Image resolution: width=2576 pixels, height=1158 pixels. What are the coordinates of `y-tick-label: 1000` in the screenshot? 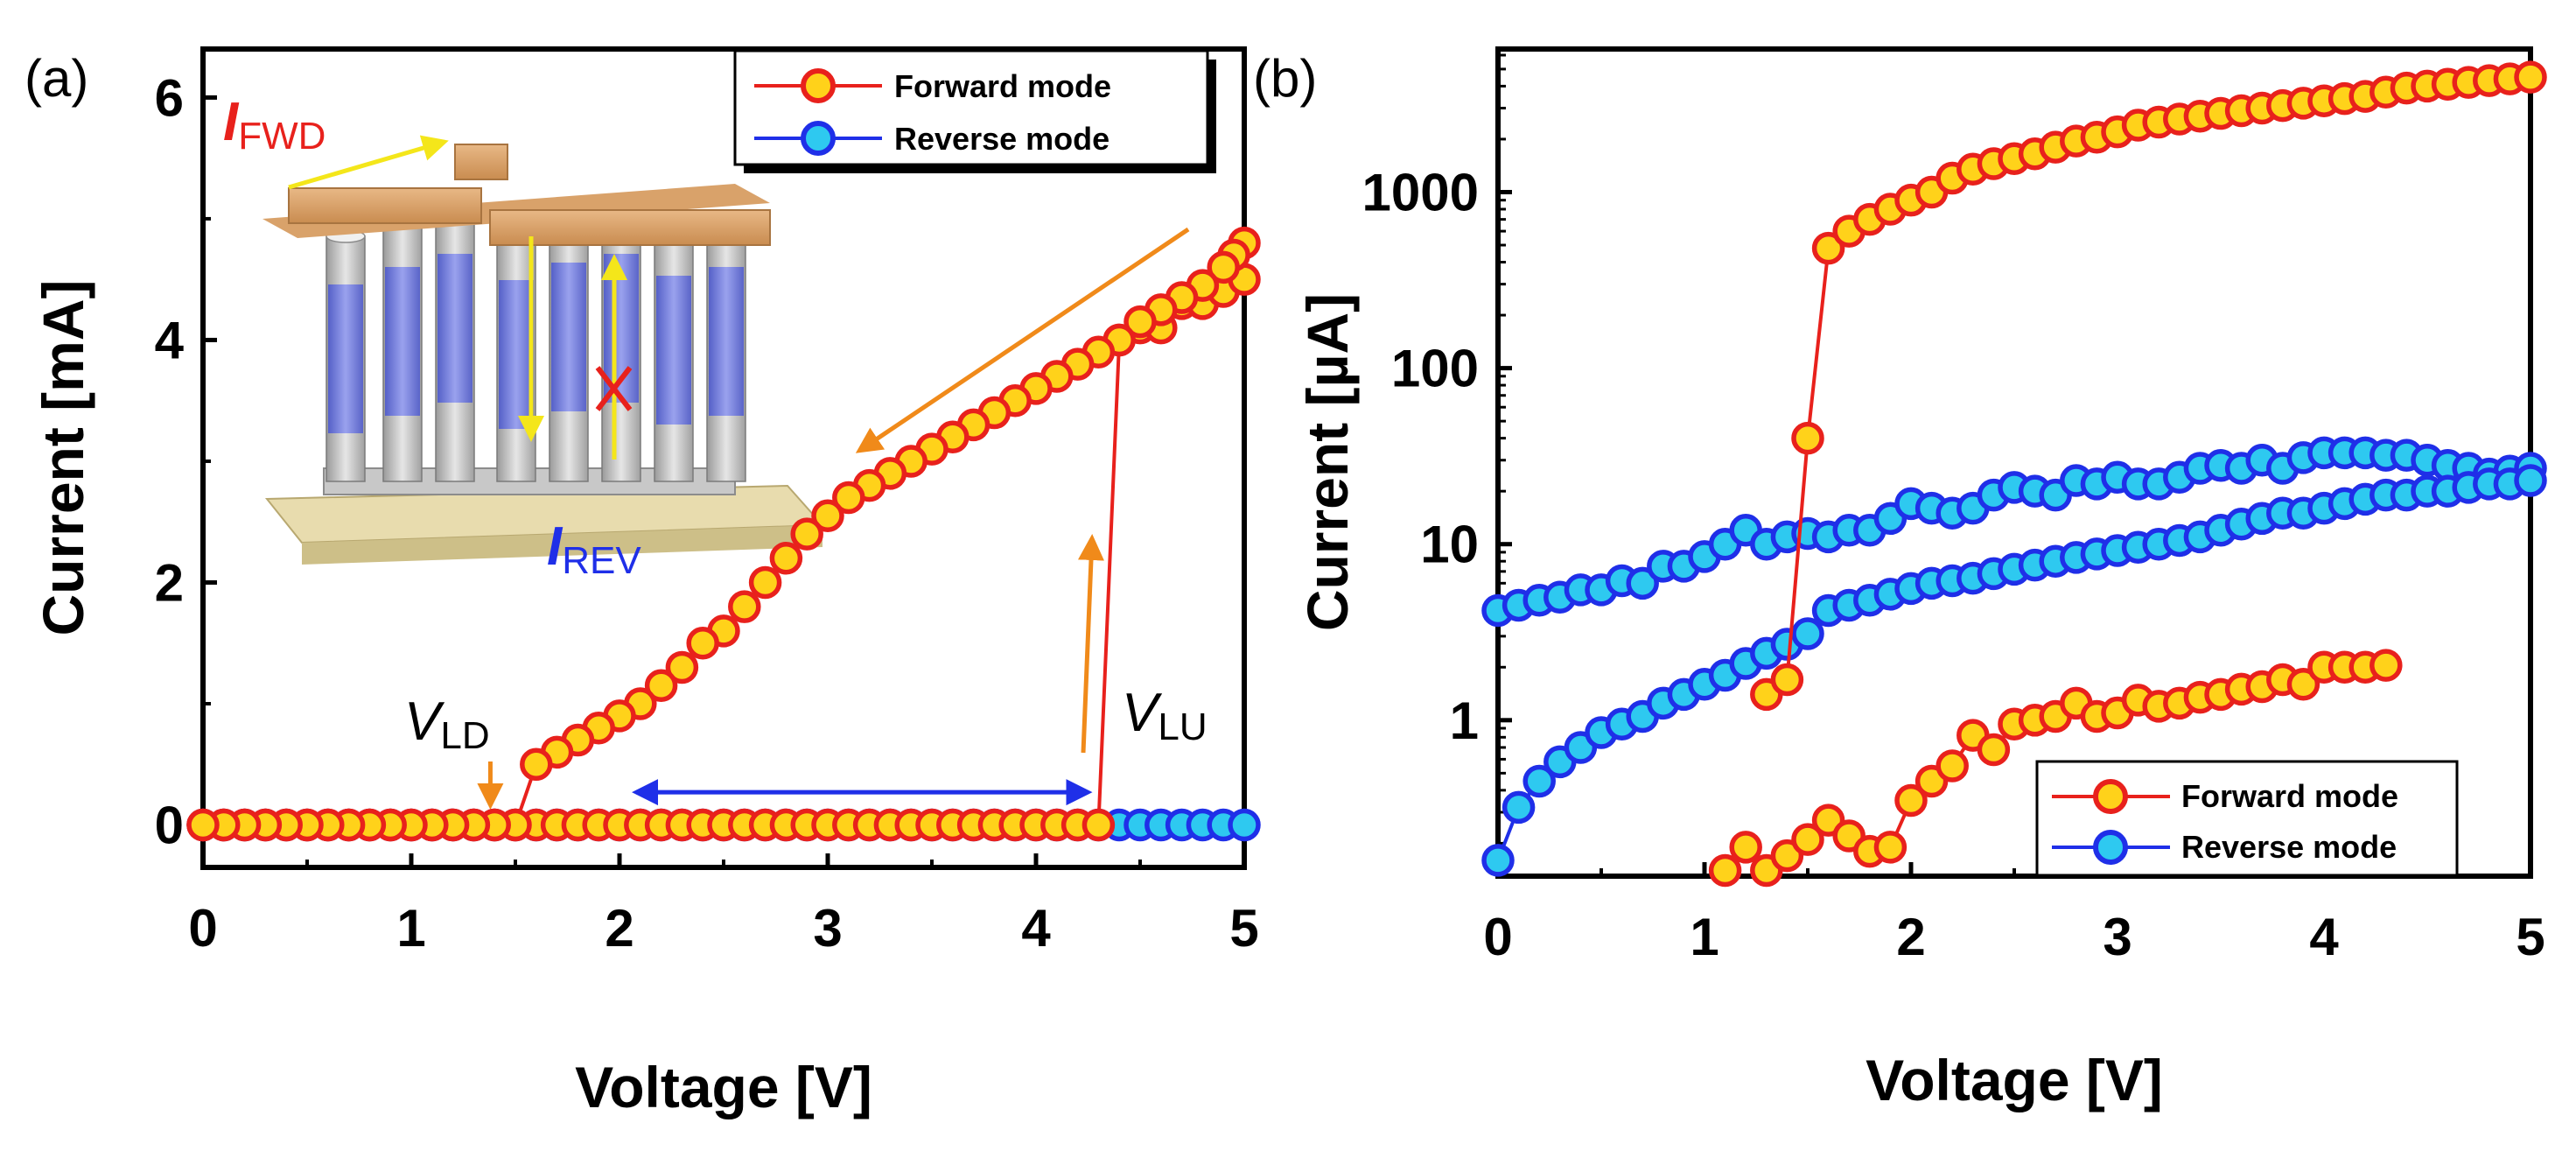 It's located at (1420, 192).